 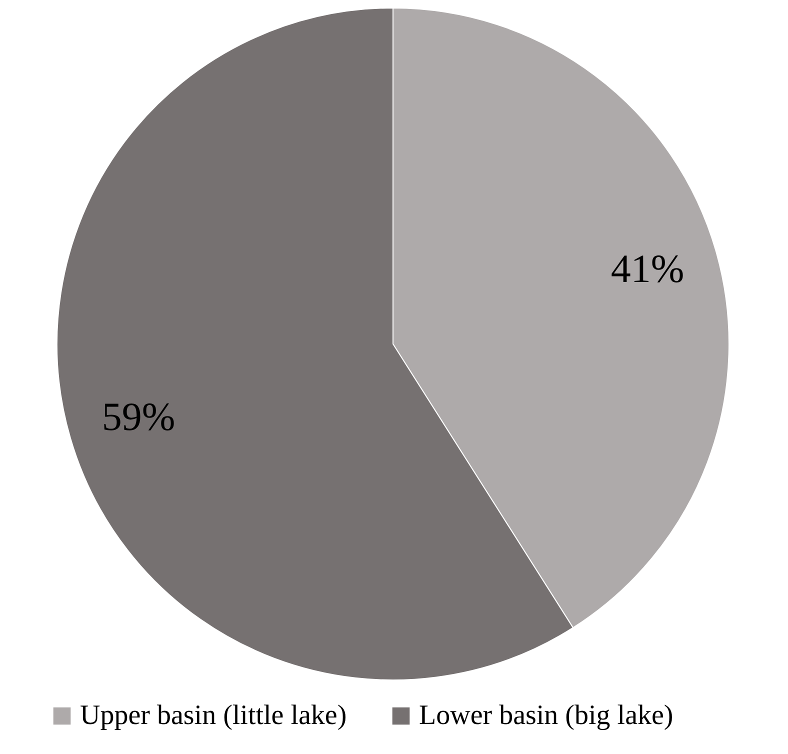 I want to click on data-label: 41%, so click(x=647, y=269).